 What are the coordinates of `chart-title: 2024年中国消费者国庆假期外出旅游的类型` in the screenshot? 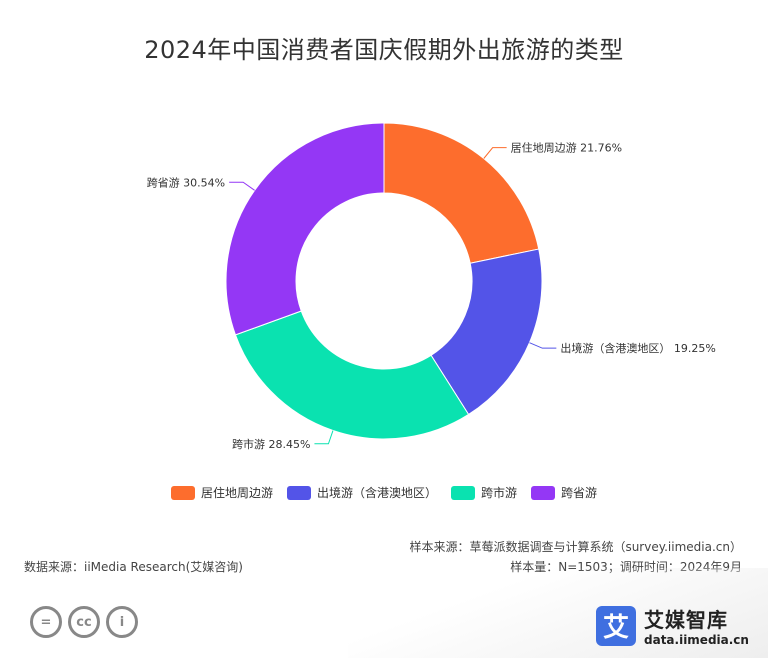 It's located at (384, 50).